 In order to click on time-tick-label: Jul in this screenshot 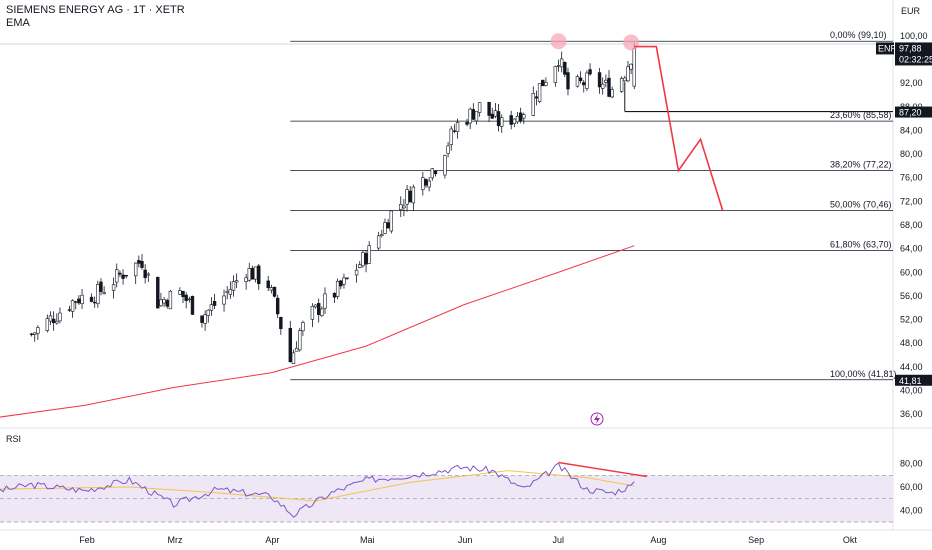, I will do `click(559, 540)`.